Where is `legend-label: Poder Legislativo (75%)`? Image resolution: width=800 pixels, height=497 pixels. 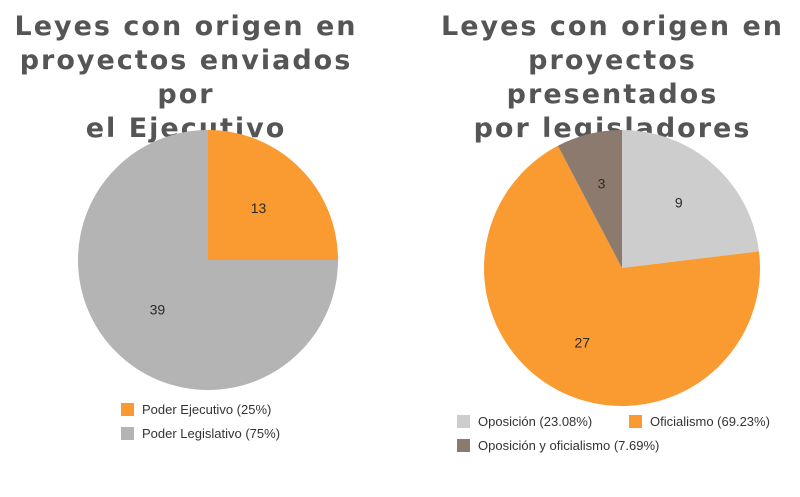
legend-label: Poder Legislativo (75%) is located at coordinates (211, 433).